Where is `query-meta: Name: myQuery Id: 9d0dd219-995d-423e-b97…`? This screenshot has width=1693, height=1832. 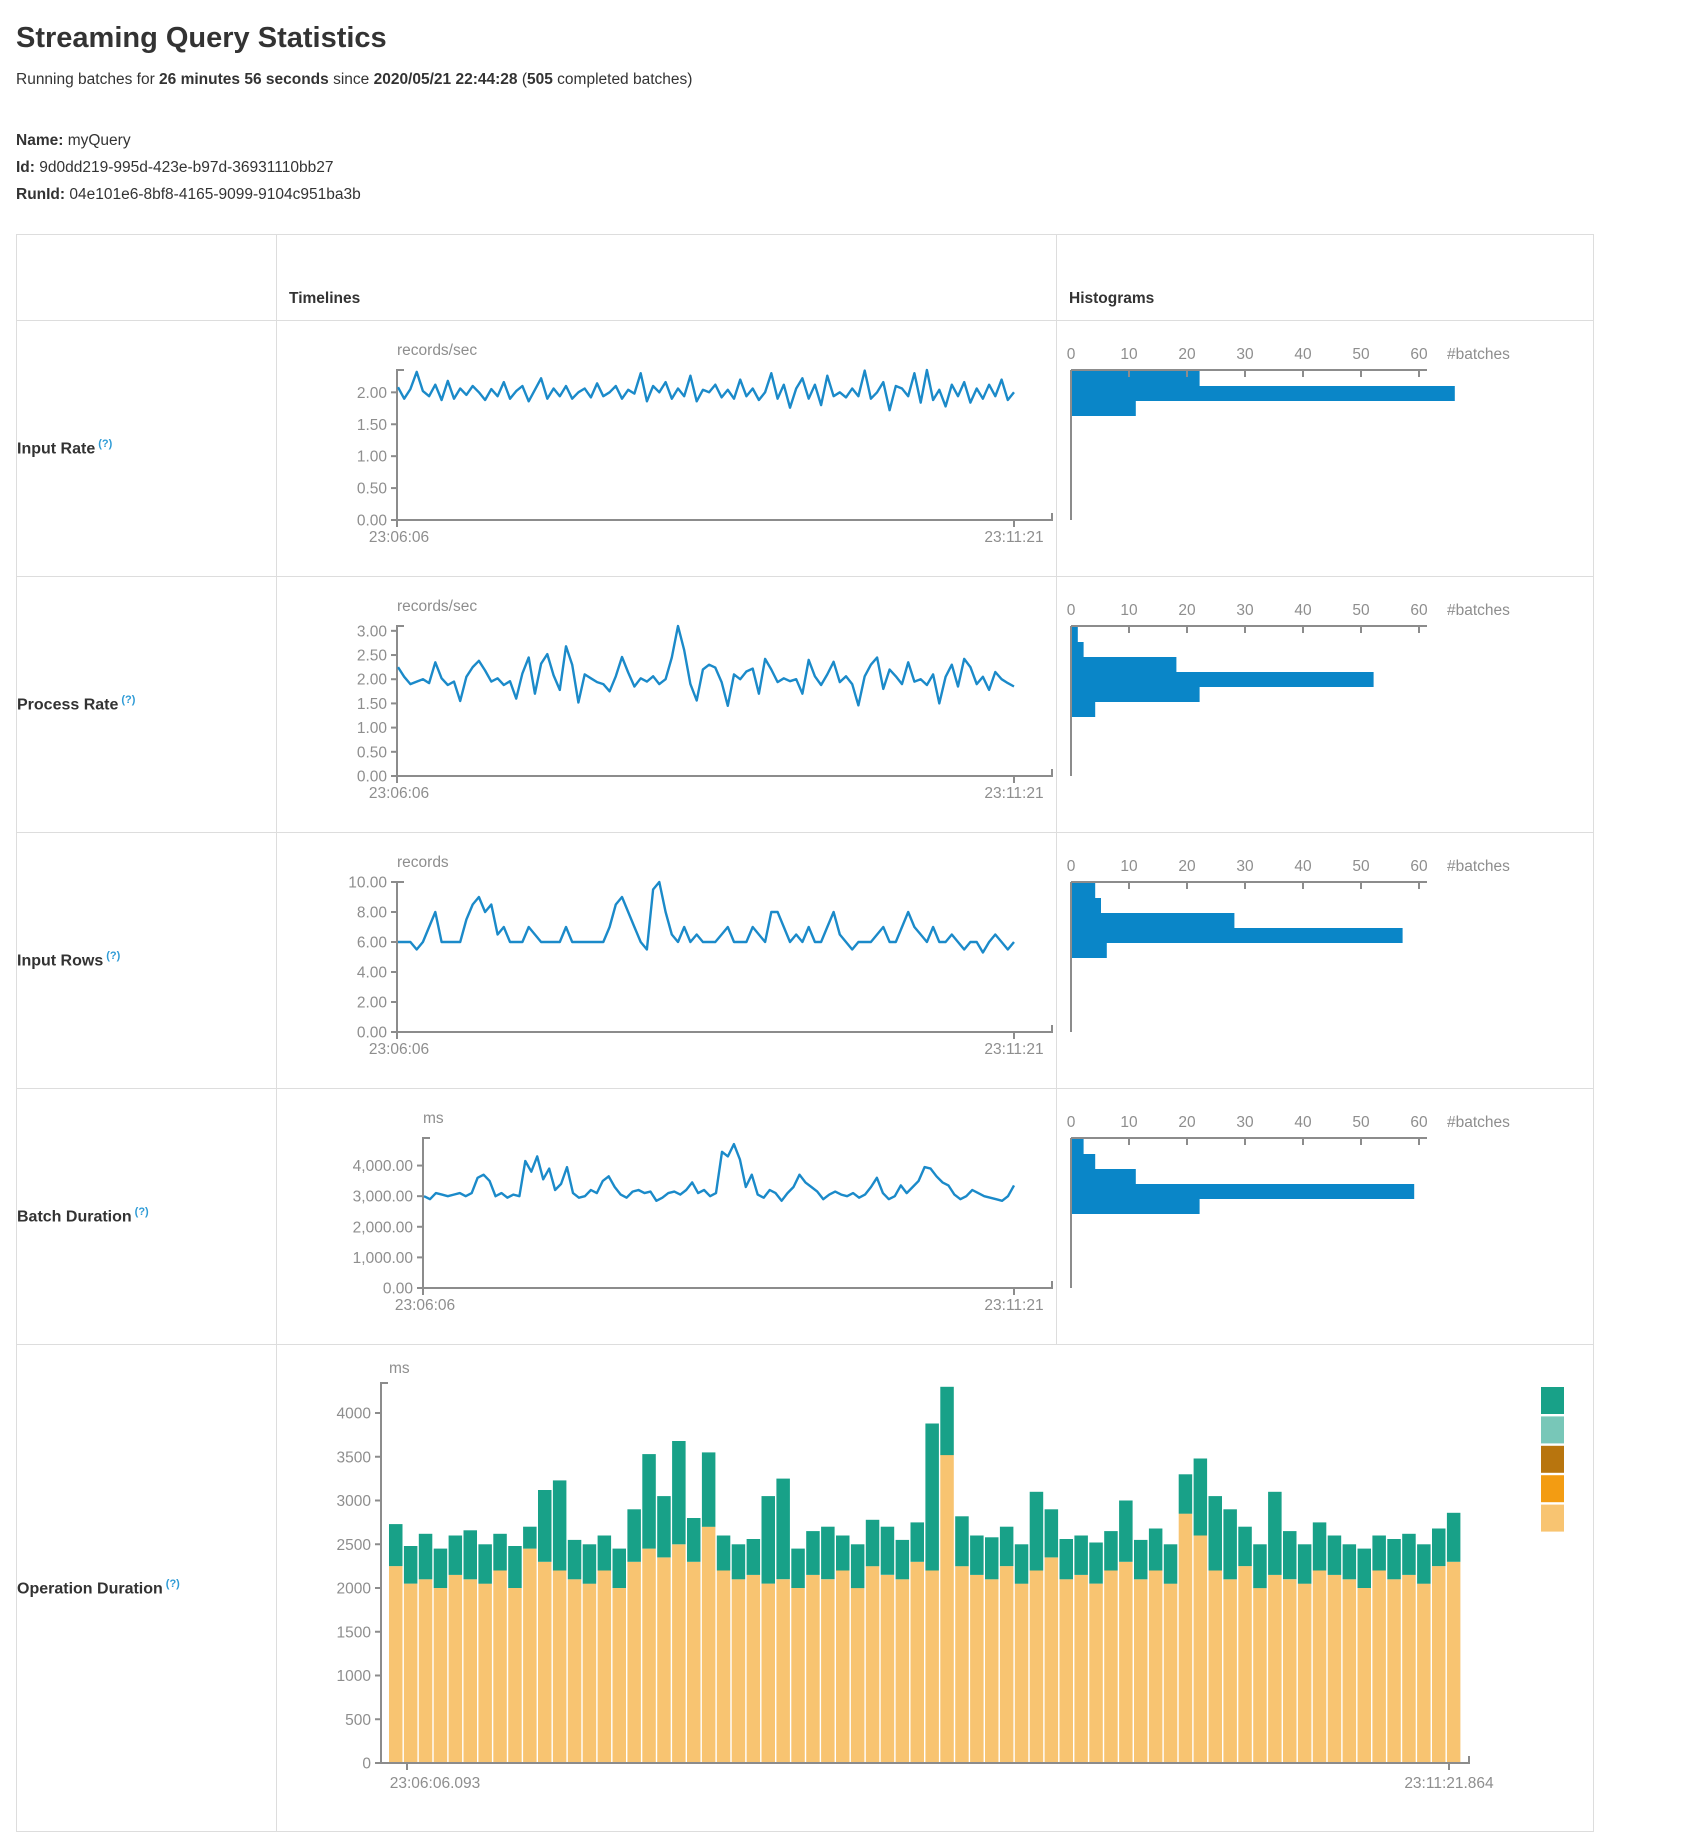
query-meta: Name: myQuery Id: 9d0dd219-995d-423e-b97… is located at coordinates (846, 167).